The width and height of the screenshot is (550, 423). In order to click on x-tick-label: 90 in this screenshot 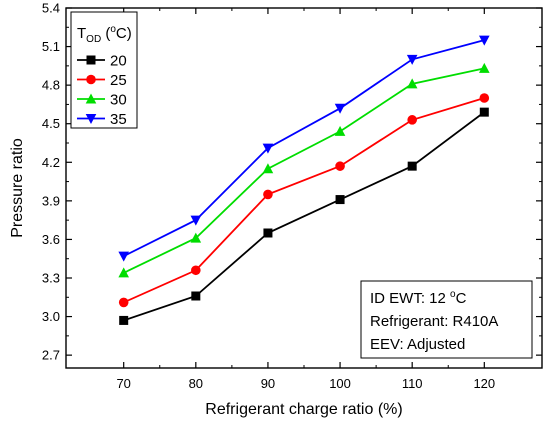, I will do `click(268, 383)`.